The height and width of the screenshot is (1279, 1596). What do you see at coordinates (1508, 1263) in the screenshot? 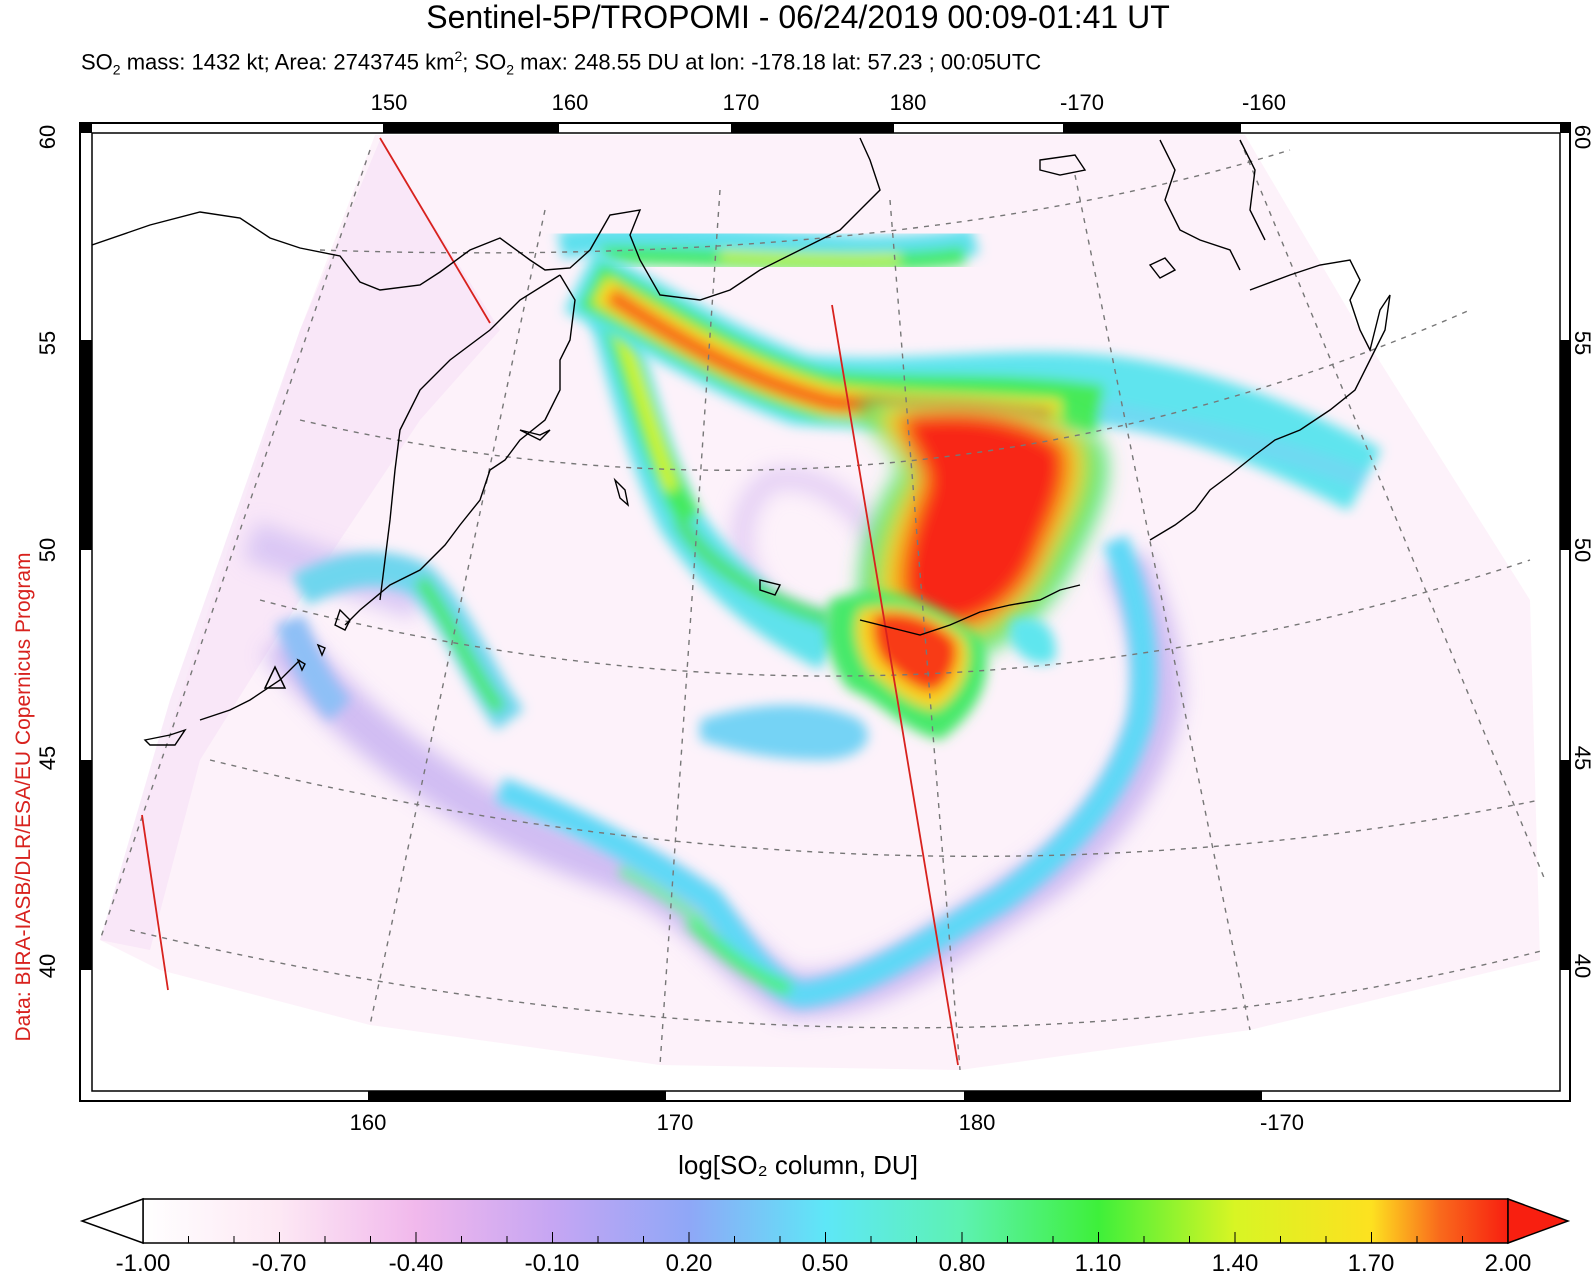
I see `colorbar-label: 2.00` at bounding box center [1508, 1263].